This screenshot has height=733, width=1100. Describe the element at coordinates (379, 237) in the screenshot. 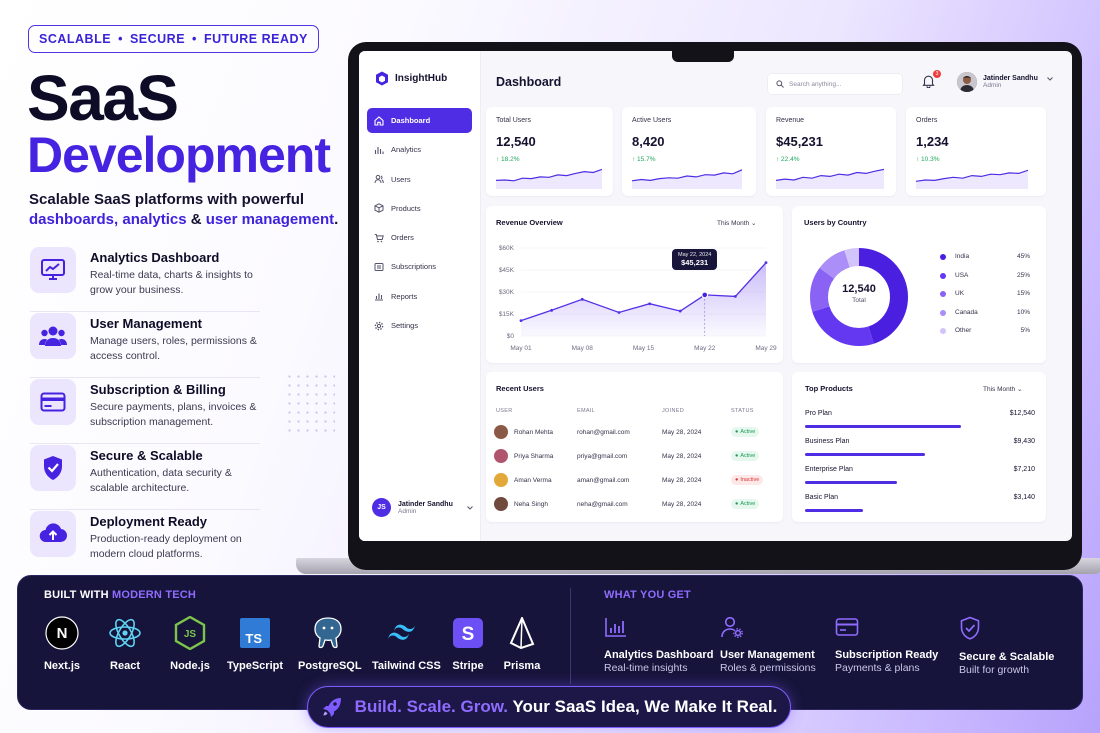

I see `cart-icon` at that location.